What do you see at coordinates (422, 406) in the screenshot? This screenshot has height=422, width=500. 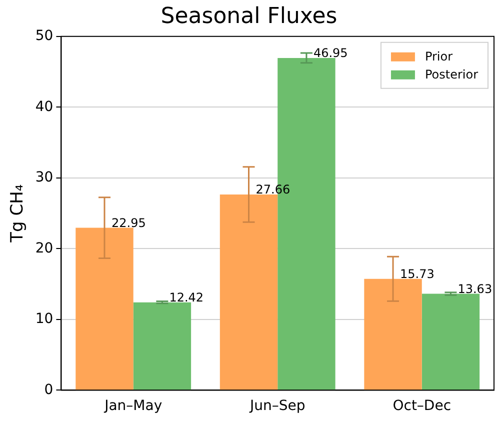 I see `x-tick-label: Oct–Dec` at bounding box center [422, 406].